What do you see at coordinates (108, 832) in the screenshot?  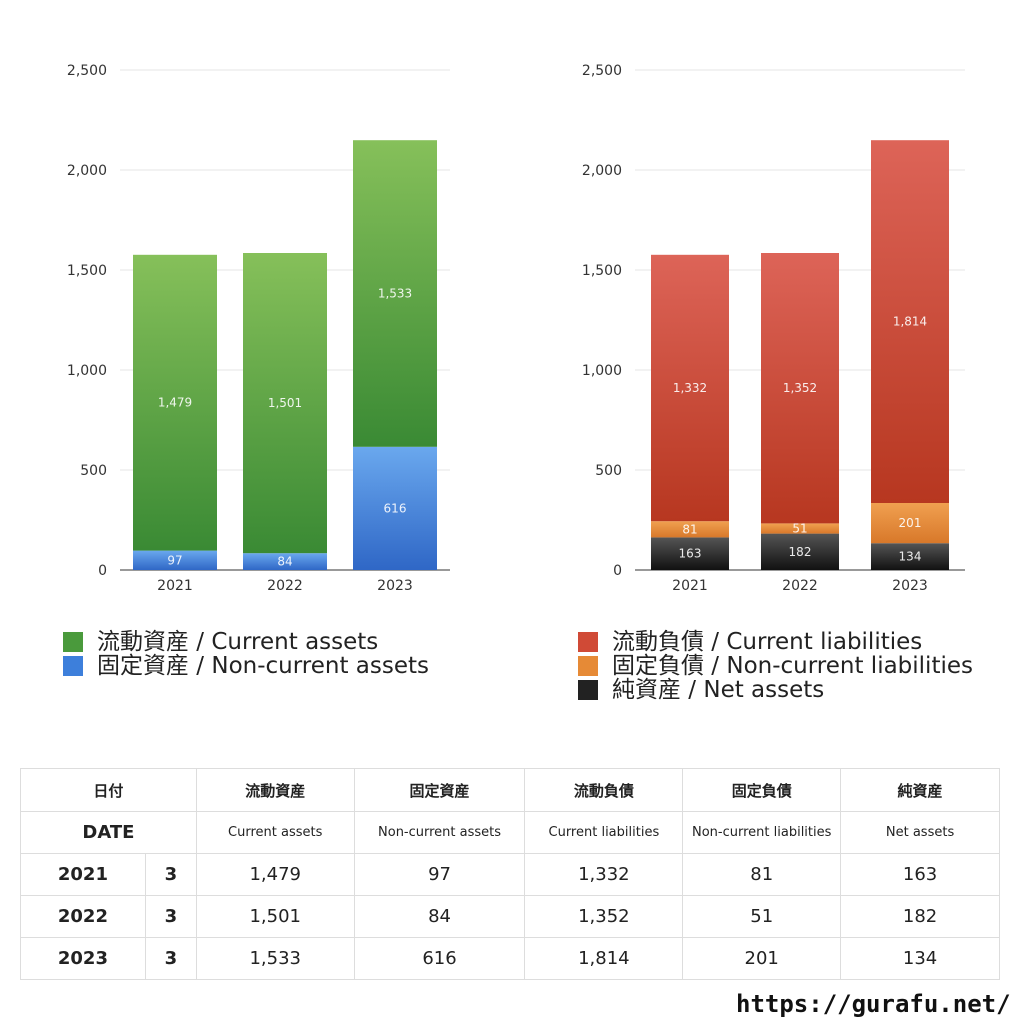 I see `table-header-cell: DATE` at bounding box center [108, 832].